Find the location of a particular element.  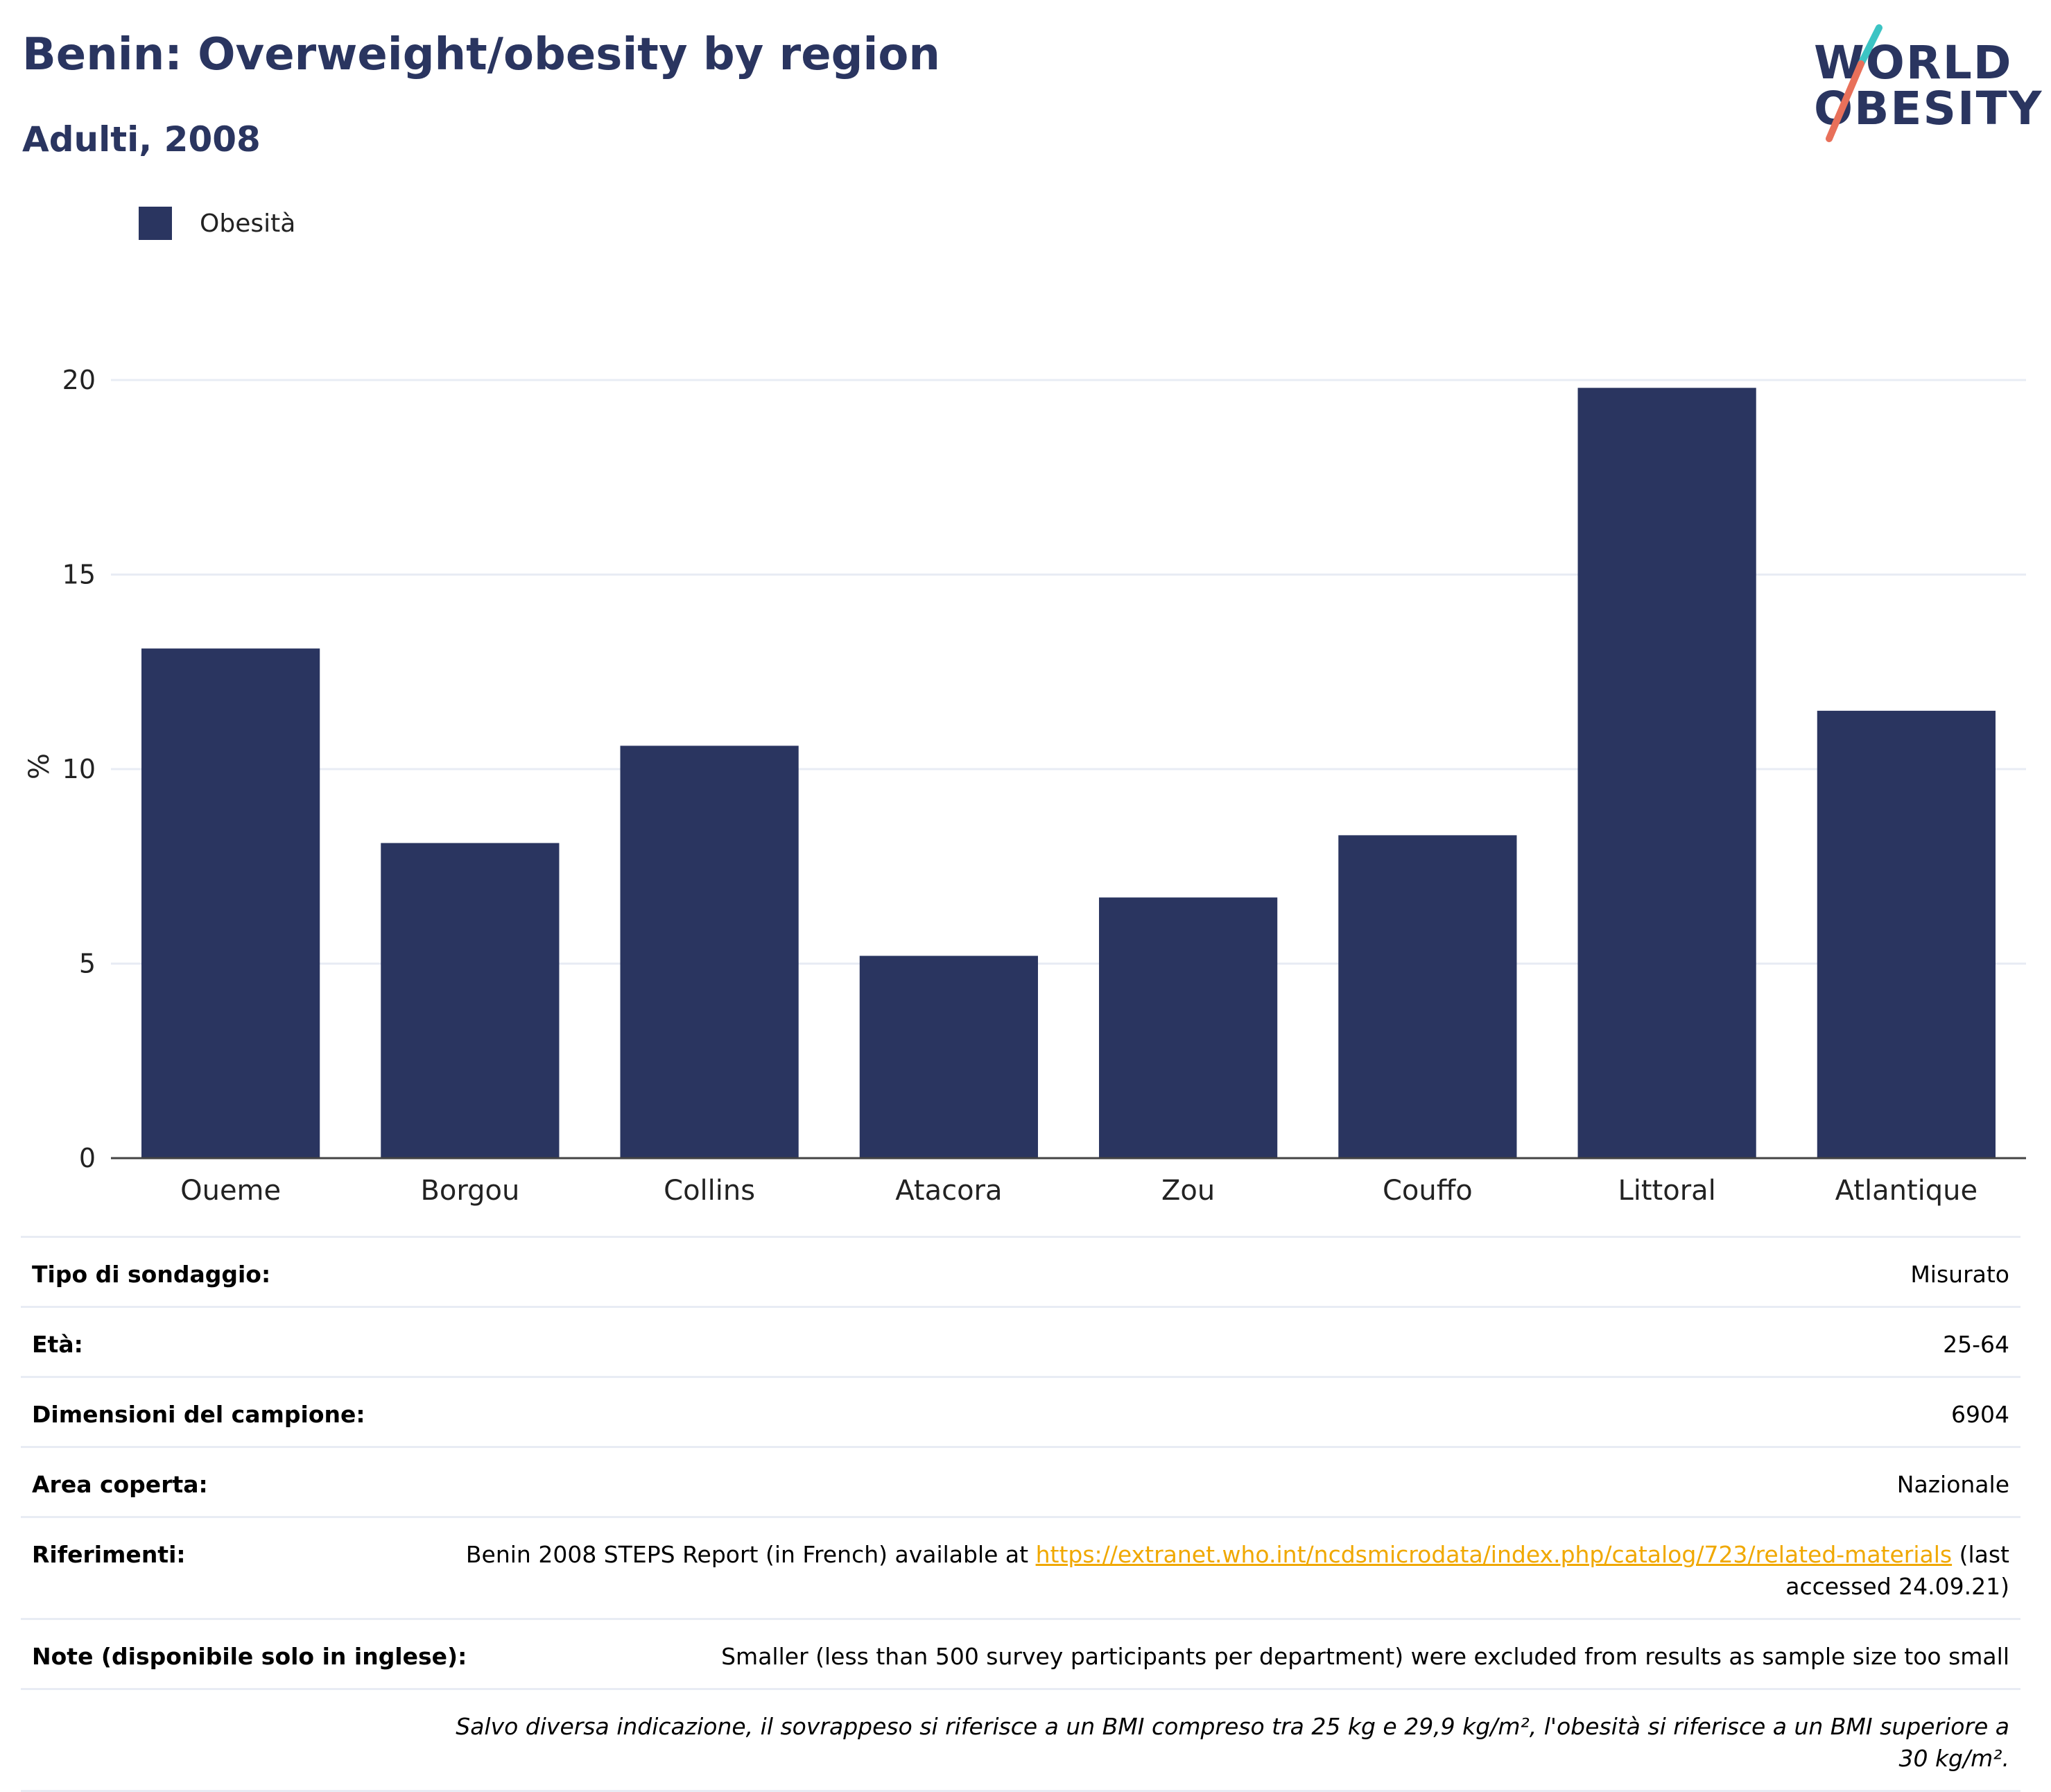

info-label: Età: is located at coordinates (58, 1345).